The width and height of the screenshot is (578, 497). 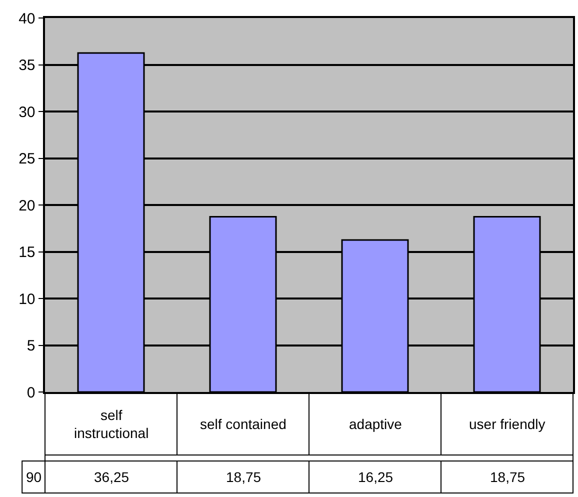 What do you see at coordinates (111, 424) in the screenshot?
I see `x-tick-label: self instructional` at bounding box center [111, 424].